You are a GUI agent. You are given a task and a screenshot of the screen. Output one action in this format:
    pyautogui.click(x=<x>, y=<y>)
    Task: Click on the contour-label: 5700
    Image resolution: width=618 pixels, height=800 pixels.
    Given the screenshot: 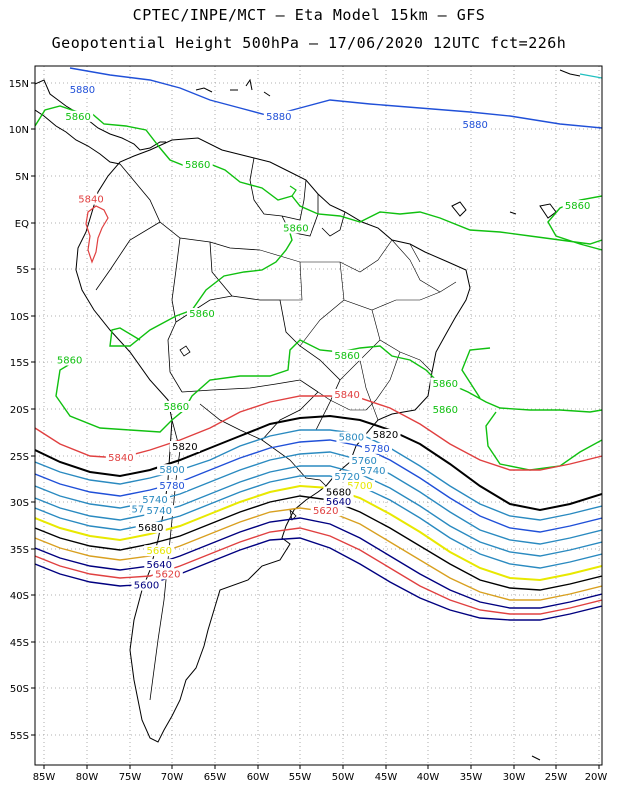 What is the action you would take?
    pyautogui.click(x=359, y=486)
    